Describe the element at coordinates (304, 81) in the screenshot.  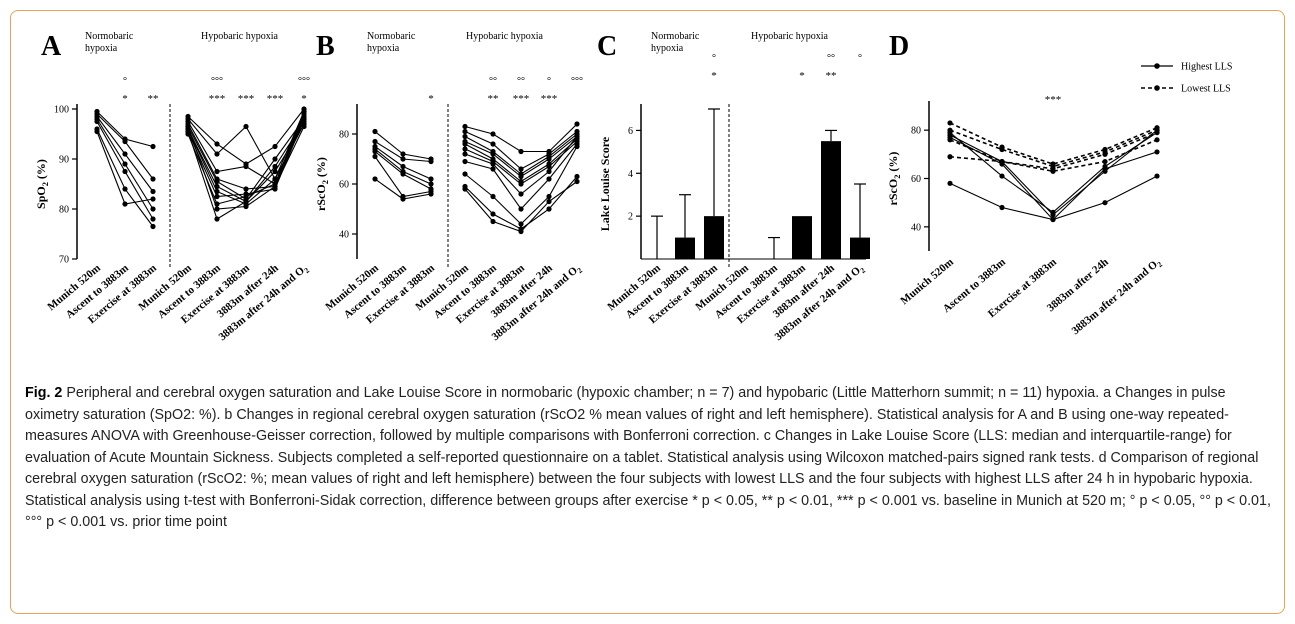
I see `panel-A-sig-circle: °°°` at that location.